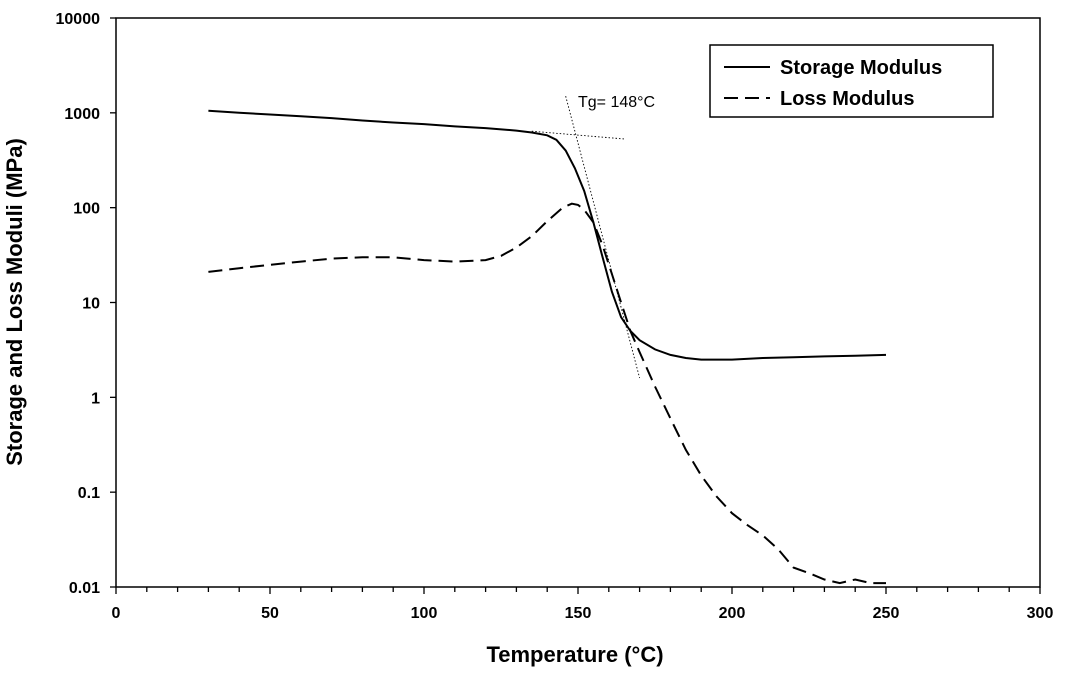  Describe the element at coordinates (1040, 613) in the screenshot. I see `x-tick-label: 300` at that location.